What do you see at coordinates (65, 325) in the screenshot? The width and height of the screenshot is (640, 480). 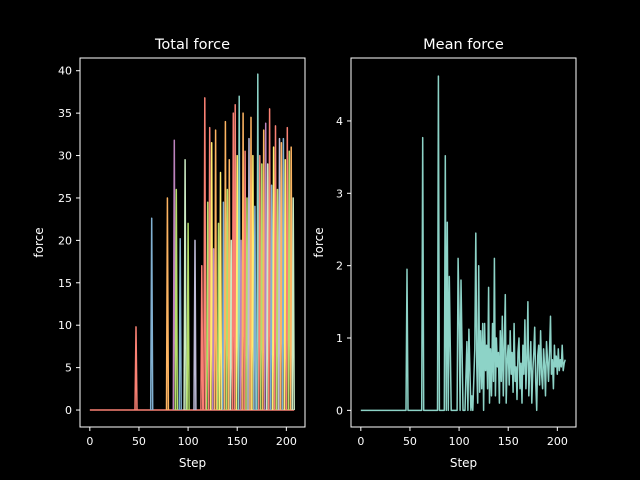 I see `y-tick-label: 10` at bounding box center [65, 325].